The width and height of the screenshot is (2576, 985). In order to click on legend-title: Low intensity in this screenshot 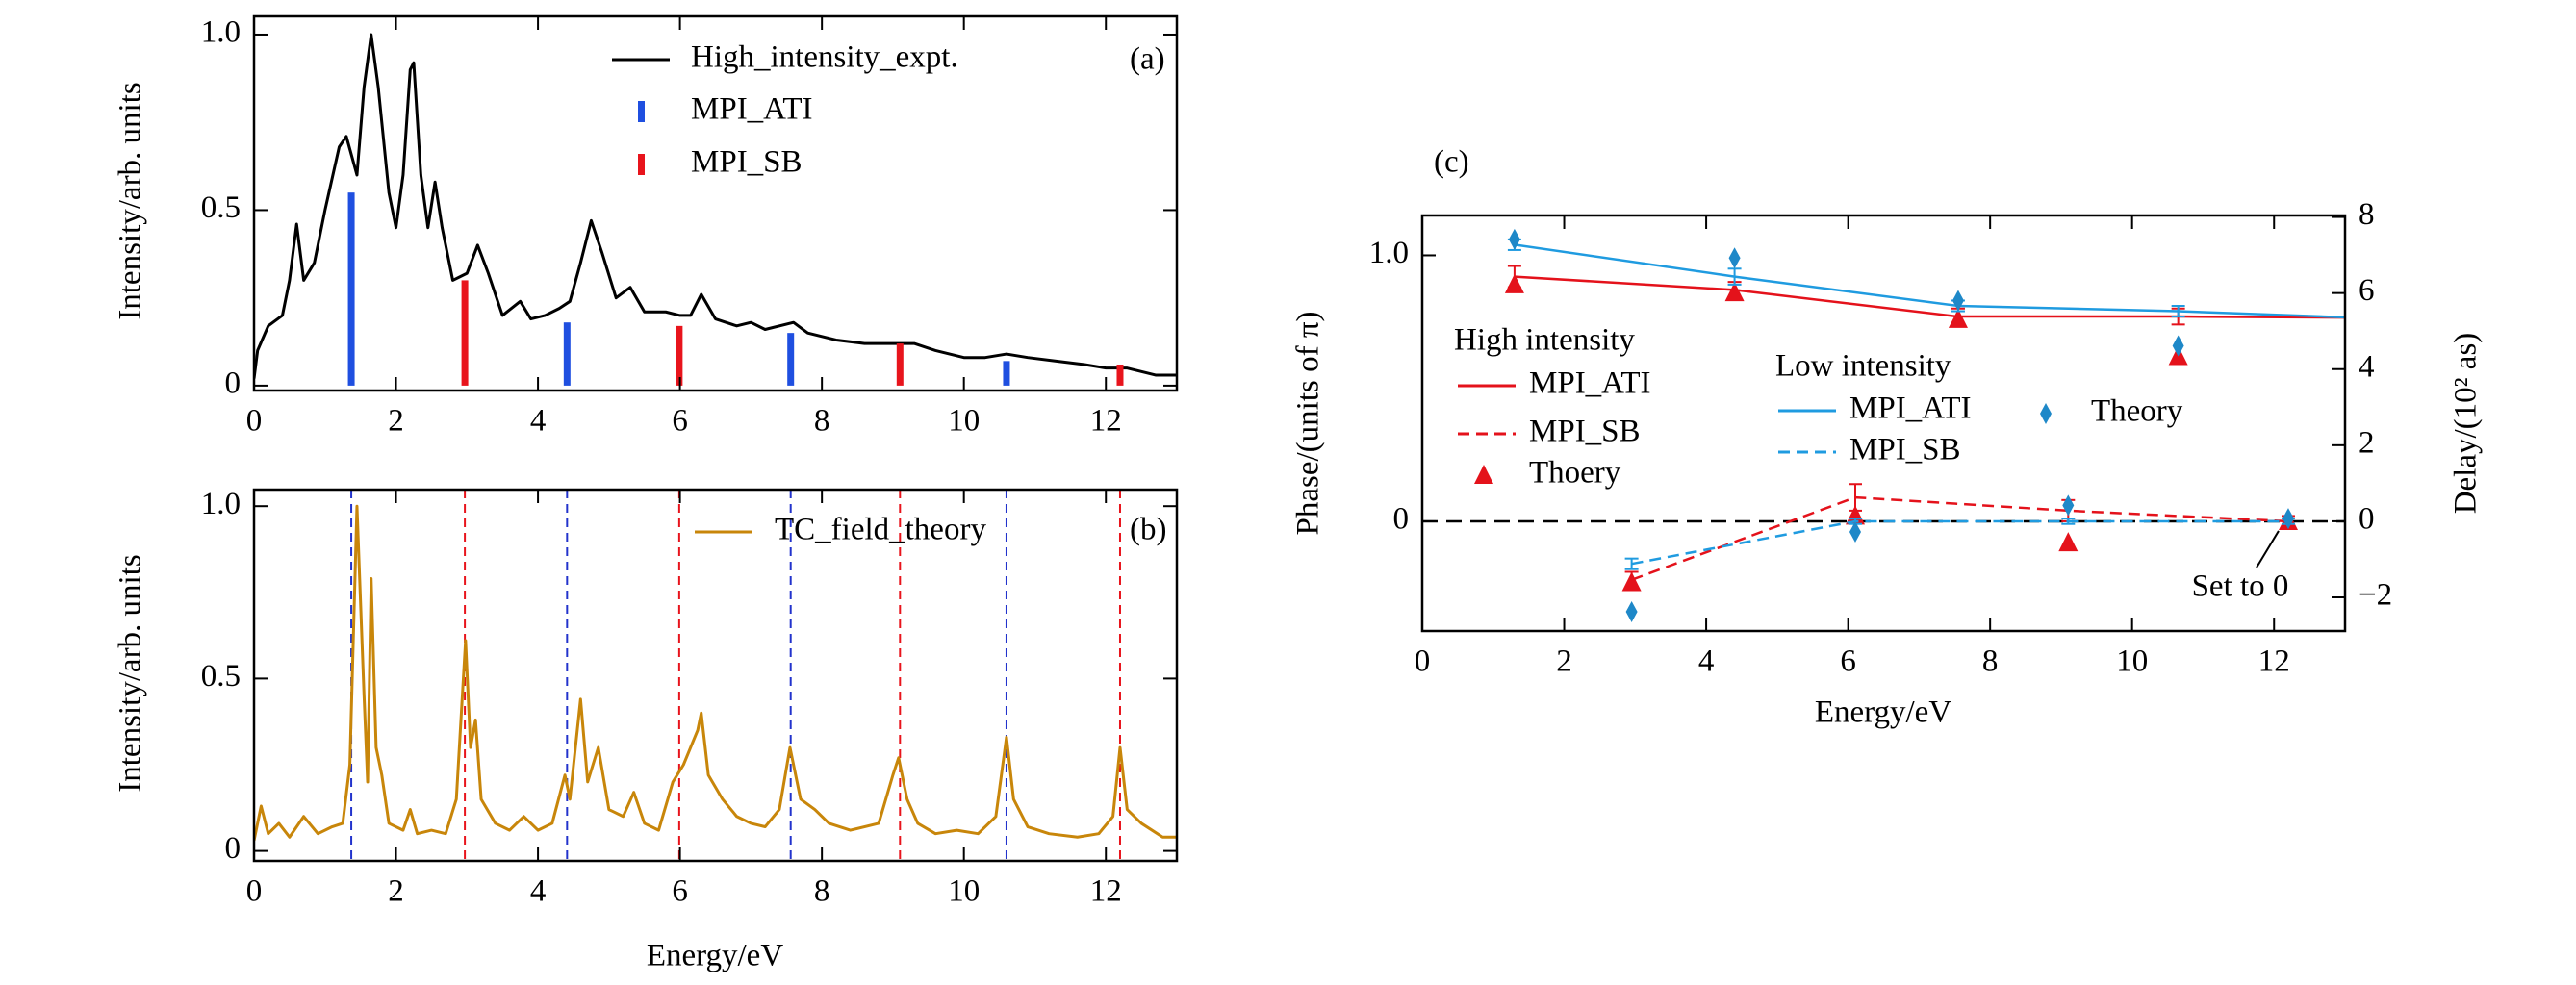, I will do `click(1863, 366)`.